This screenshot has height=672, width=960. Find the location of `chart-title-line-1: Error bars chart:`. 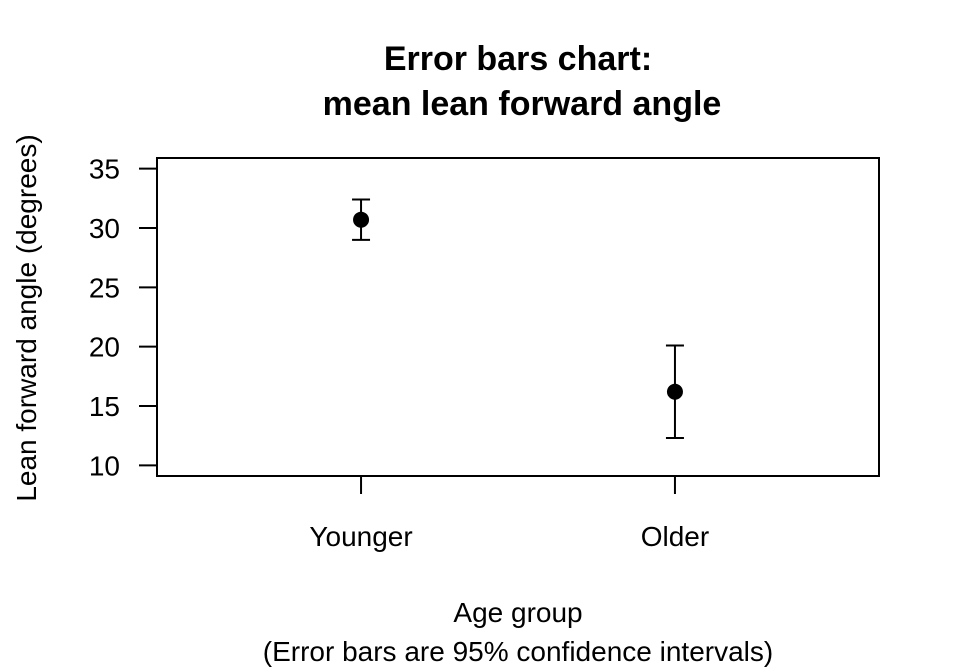

chart-title-line-1: Error bars chart: is located at coordinates (518, 59).